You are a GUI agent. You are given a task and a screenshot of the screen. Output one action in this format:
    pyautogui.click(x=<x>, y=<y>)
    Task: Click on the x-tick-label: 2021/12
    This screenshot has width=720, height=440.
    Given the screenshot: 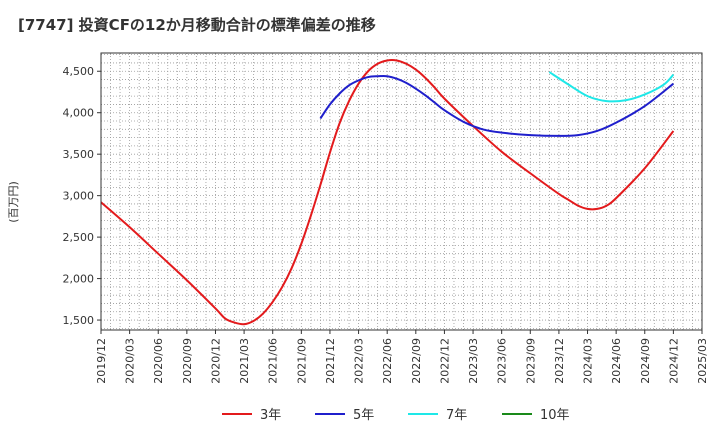 What is the action you would take?
    pyautogui.click(x=330, y=361)
    